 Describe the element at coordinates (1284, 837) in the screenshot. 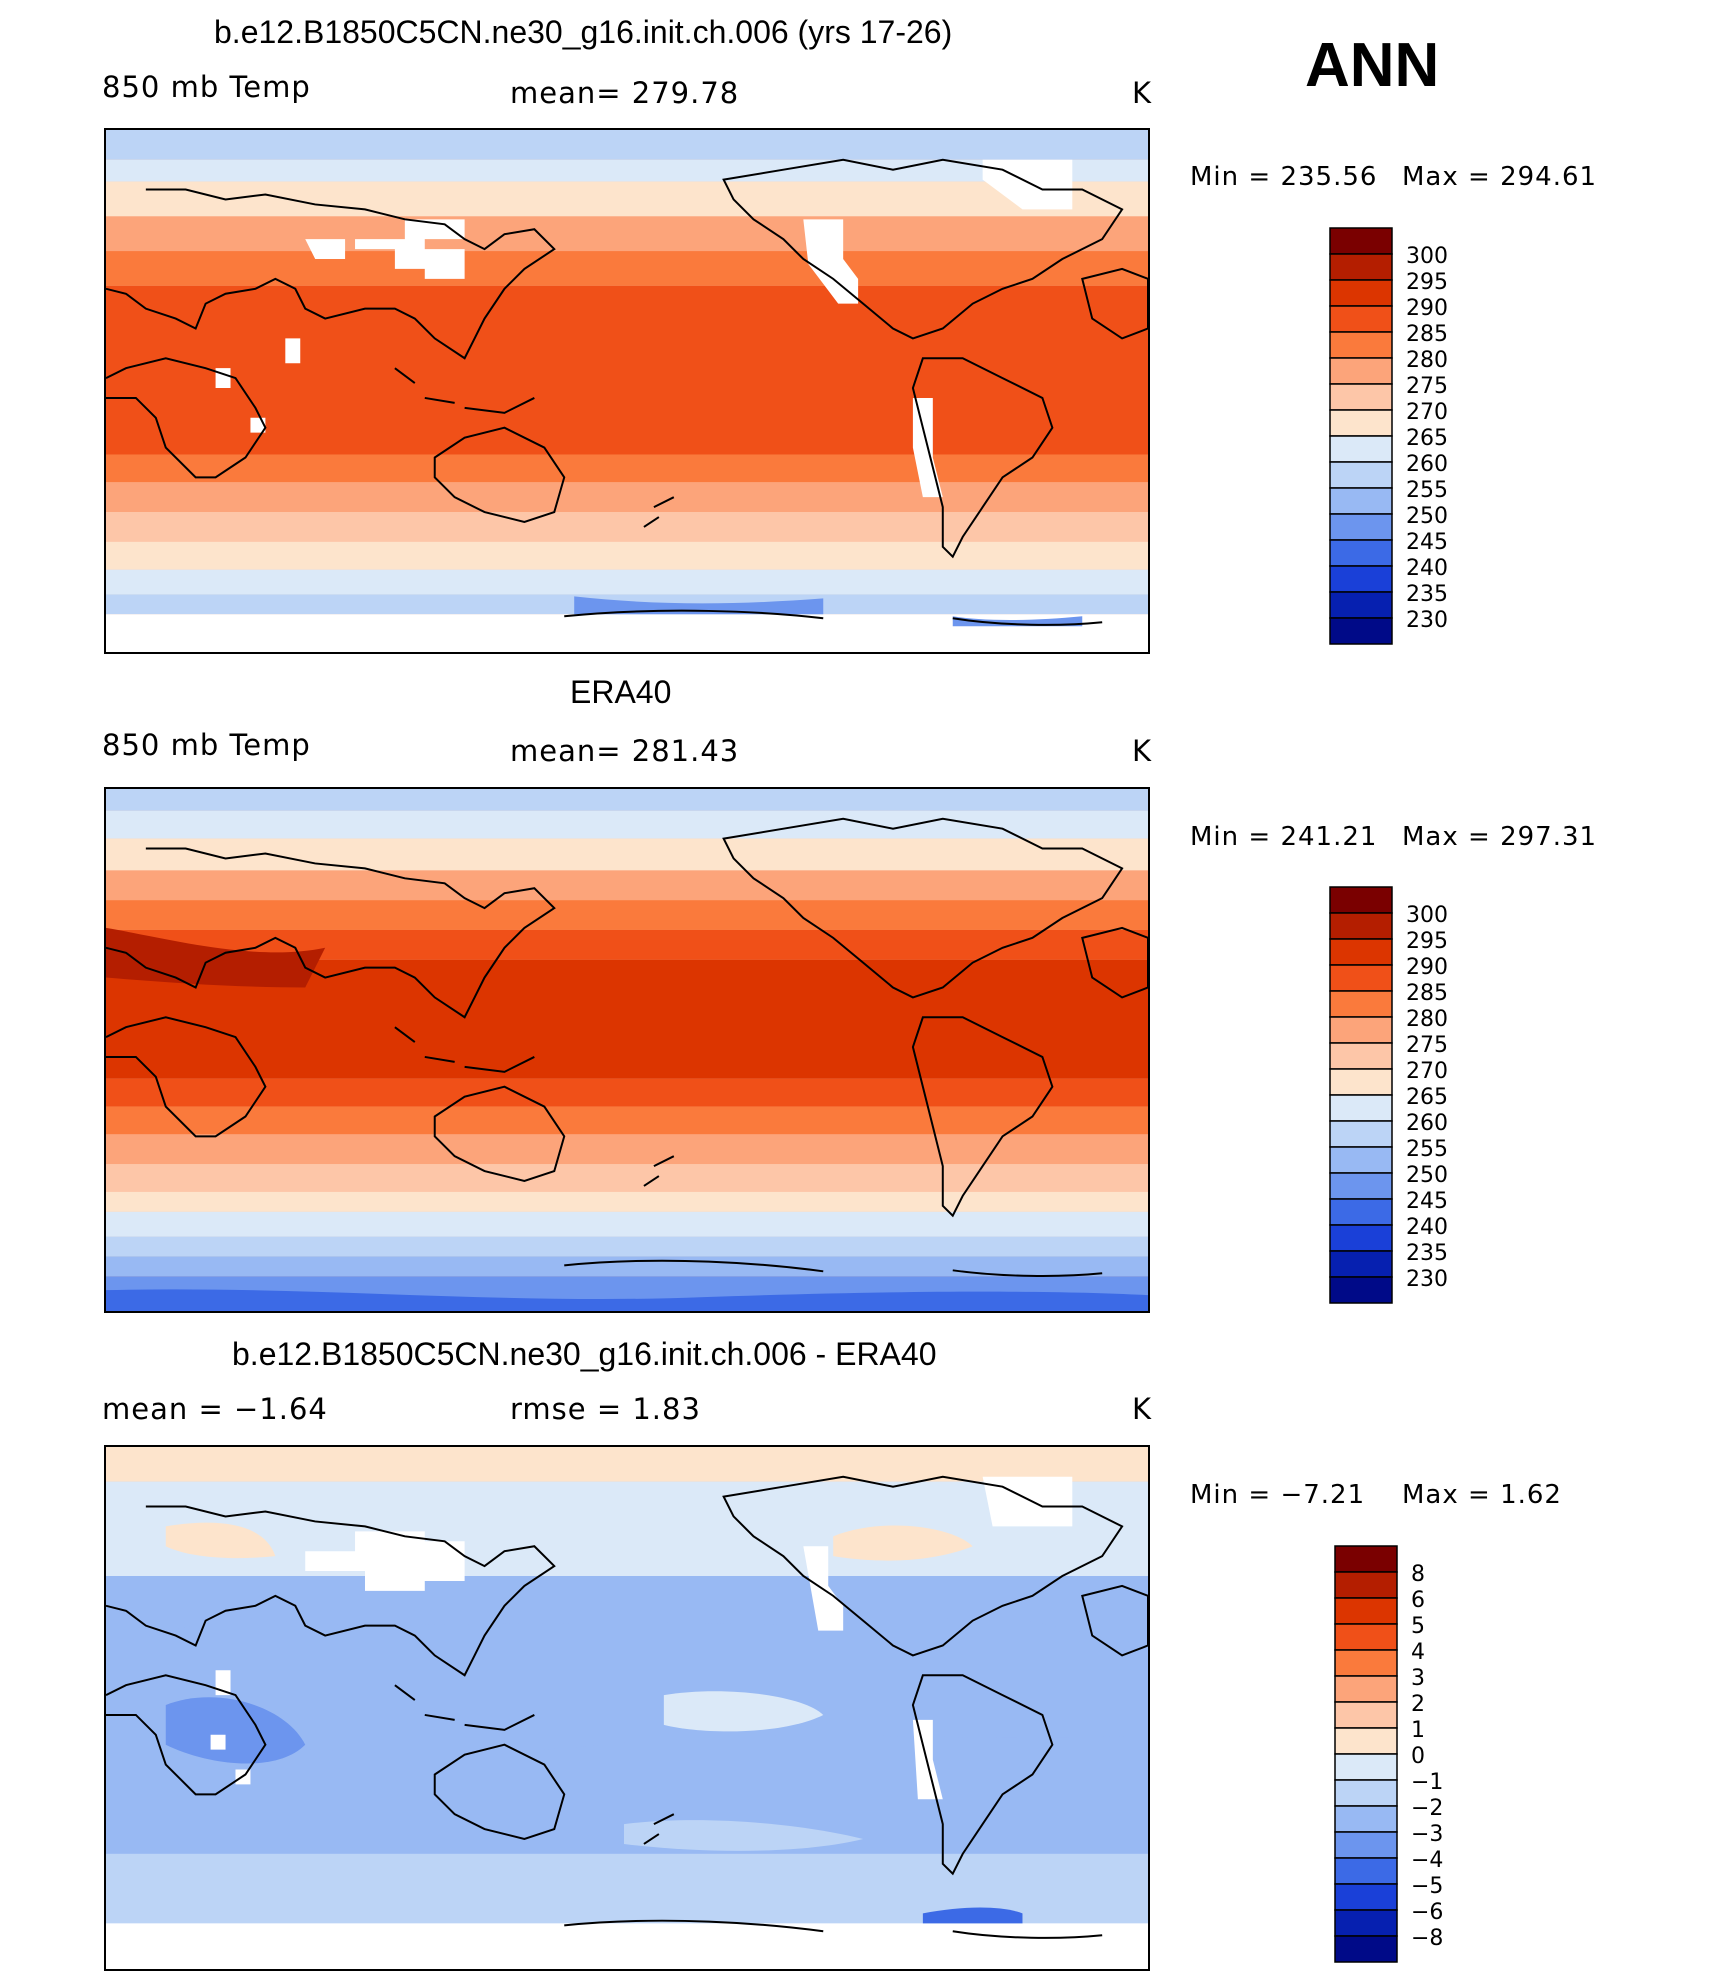

I see `panel-obs-min: Min = 241.21` at that location.